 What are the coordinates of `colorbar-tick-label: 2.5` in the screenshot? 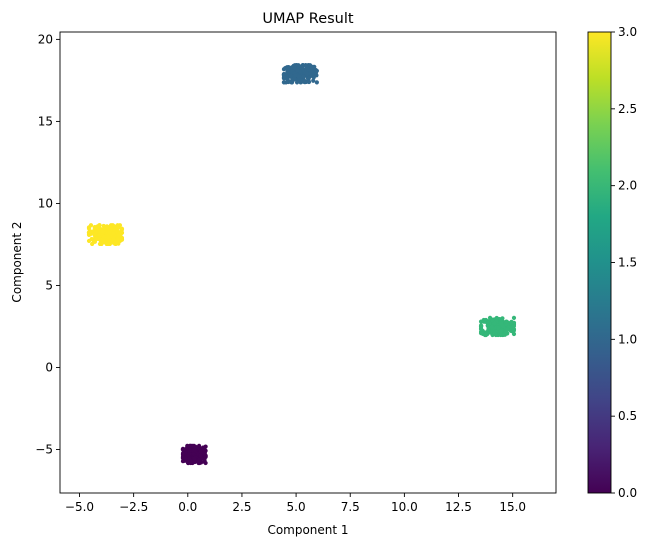 It's located at (627, 109).